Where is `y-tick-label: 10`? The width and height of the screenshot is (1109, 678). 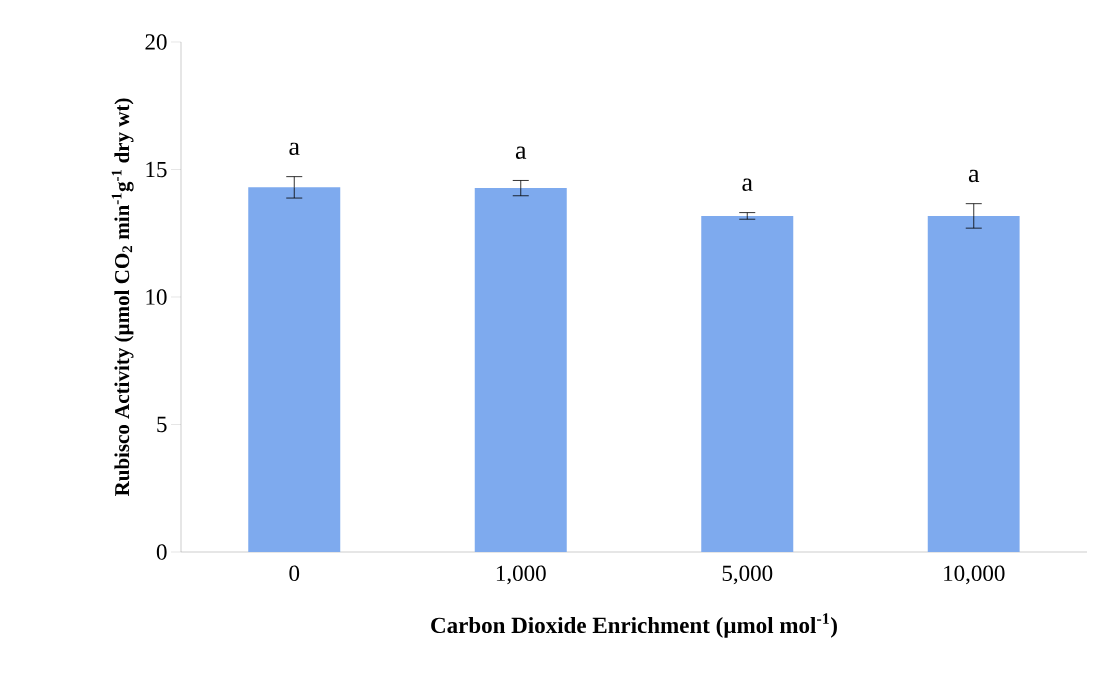
y-tick-label: 10 is located at coordinates (156, 297).